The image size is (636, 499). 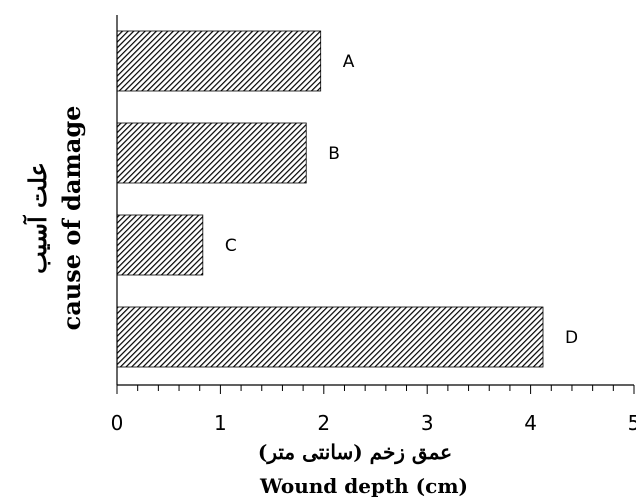 What do you see at coordinates (427, 423) in the screenshot?
I see `x-tick-label: 3` at bounding box center [427, 423].